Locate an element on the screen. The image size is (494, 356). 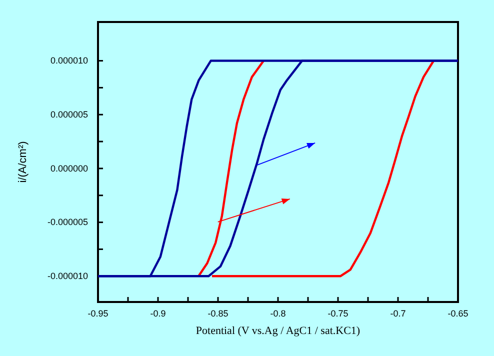
y-tick-label: 0.000010 is located at coordinates (69, 61).